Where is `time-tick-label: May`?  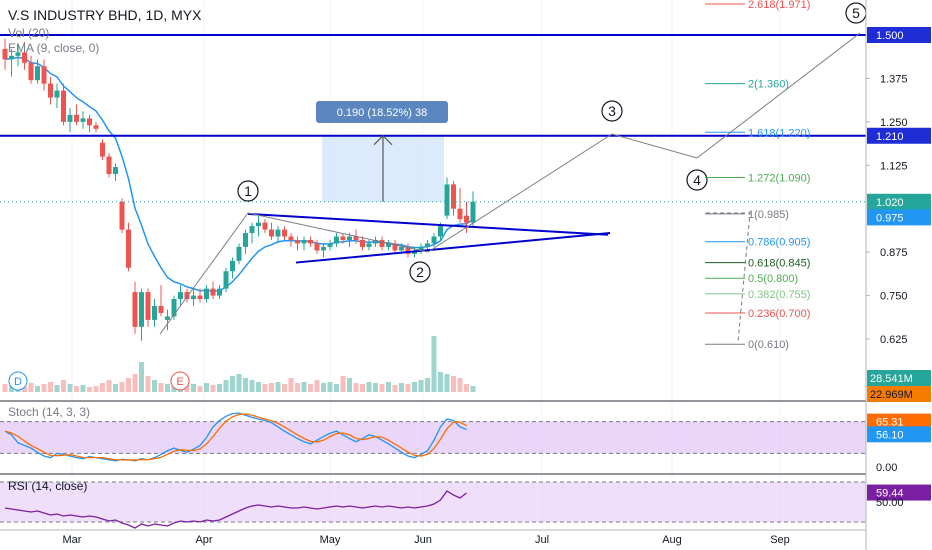
time-tick-label: May is located at coordinates (330, 540).